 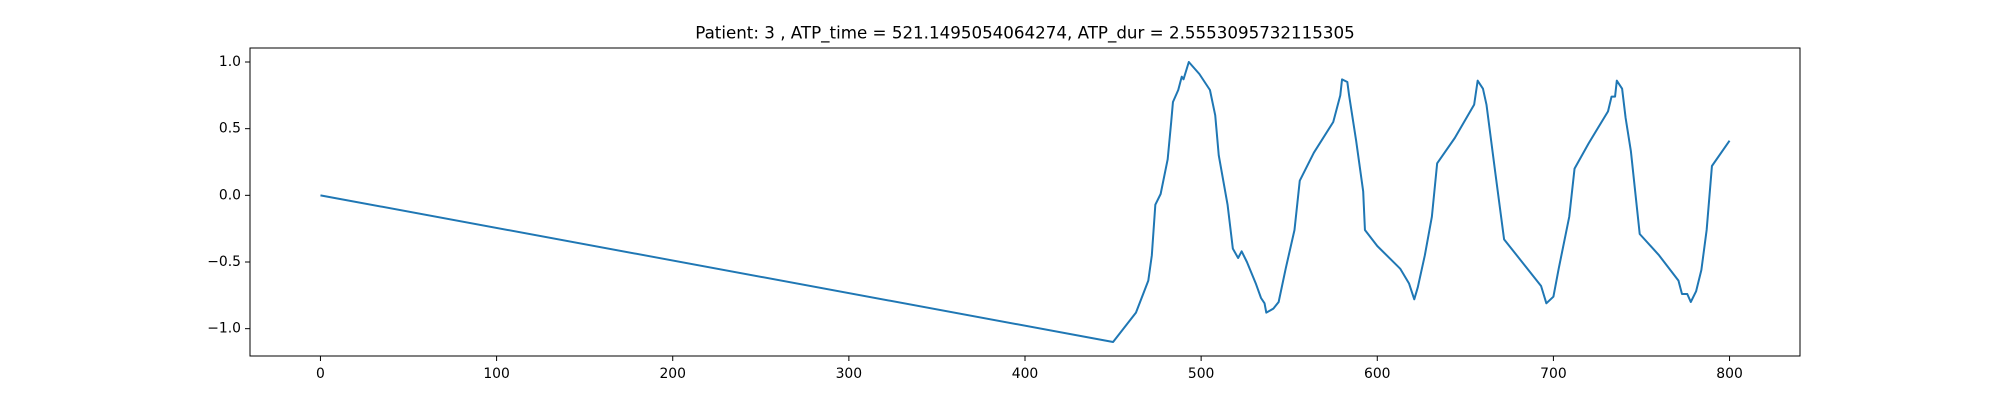 I want to click on y-tick-label: 0.0, so click(x=230, y=195).